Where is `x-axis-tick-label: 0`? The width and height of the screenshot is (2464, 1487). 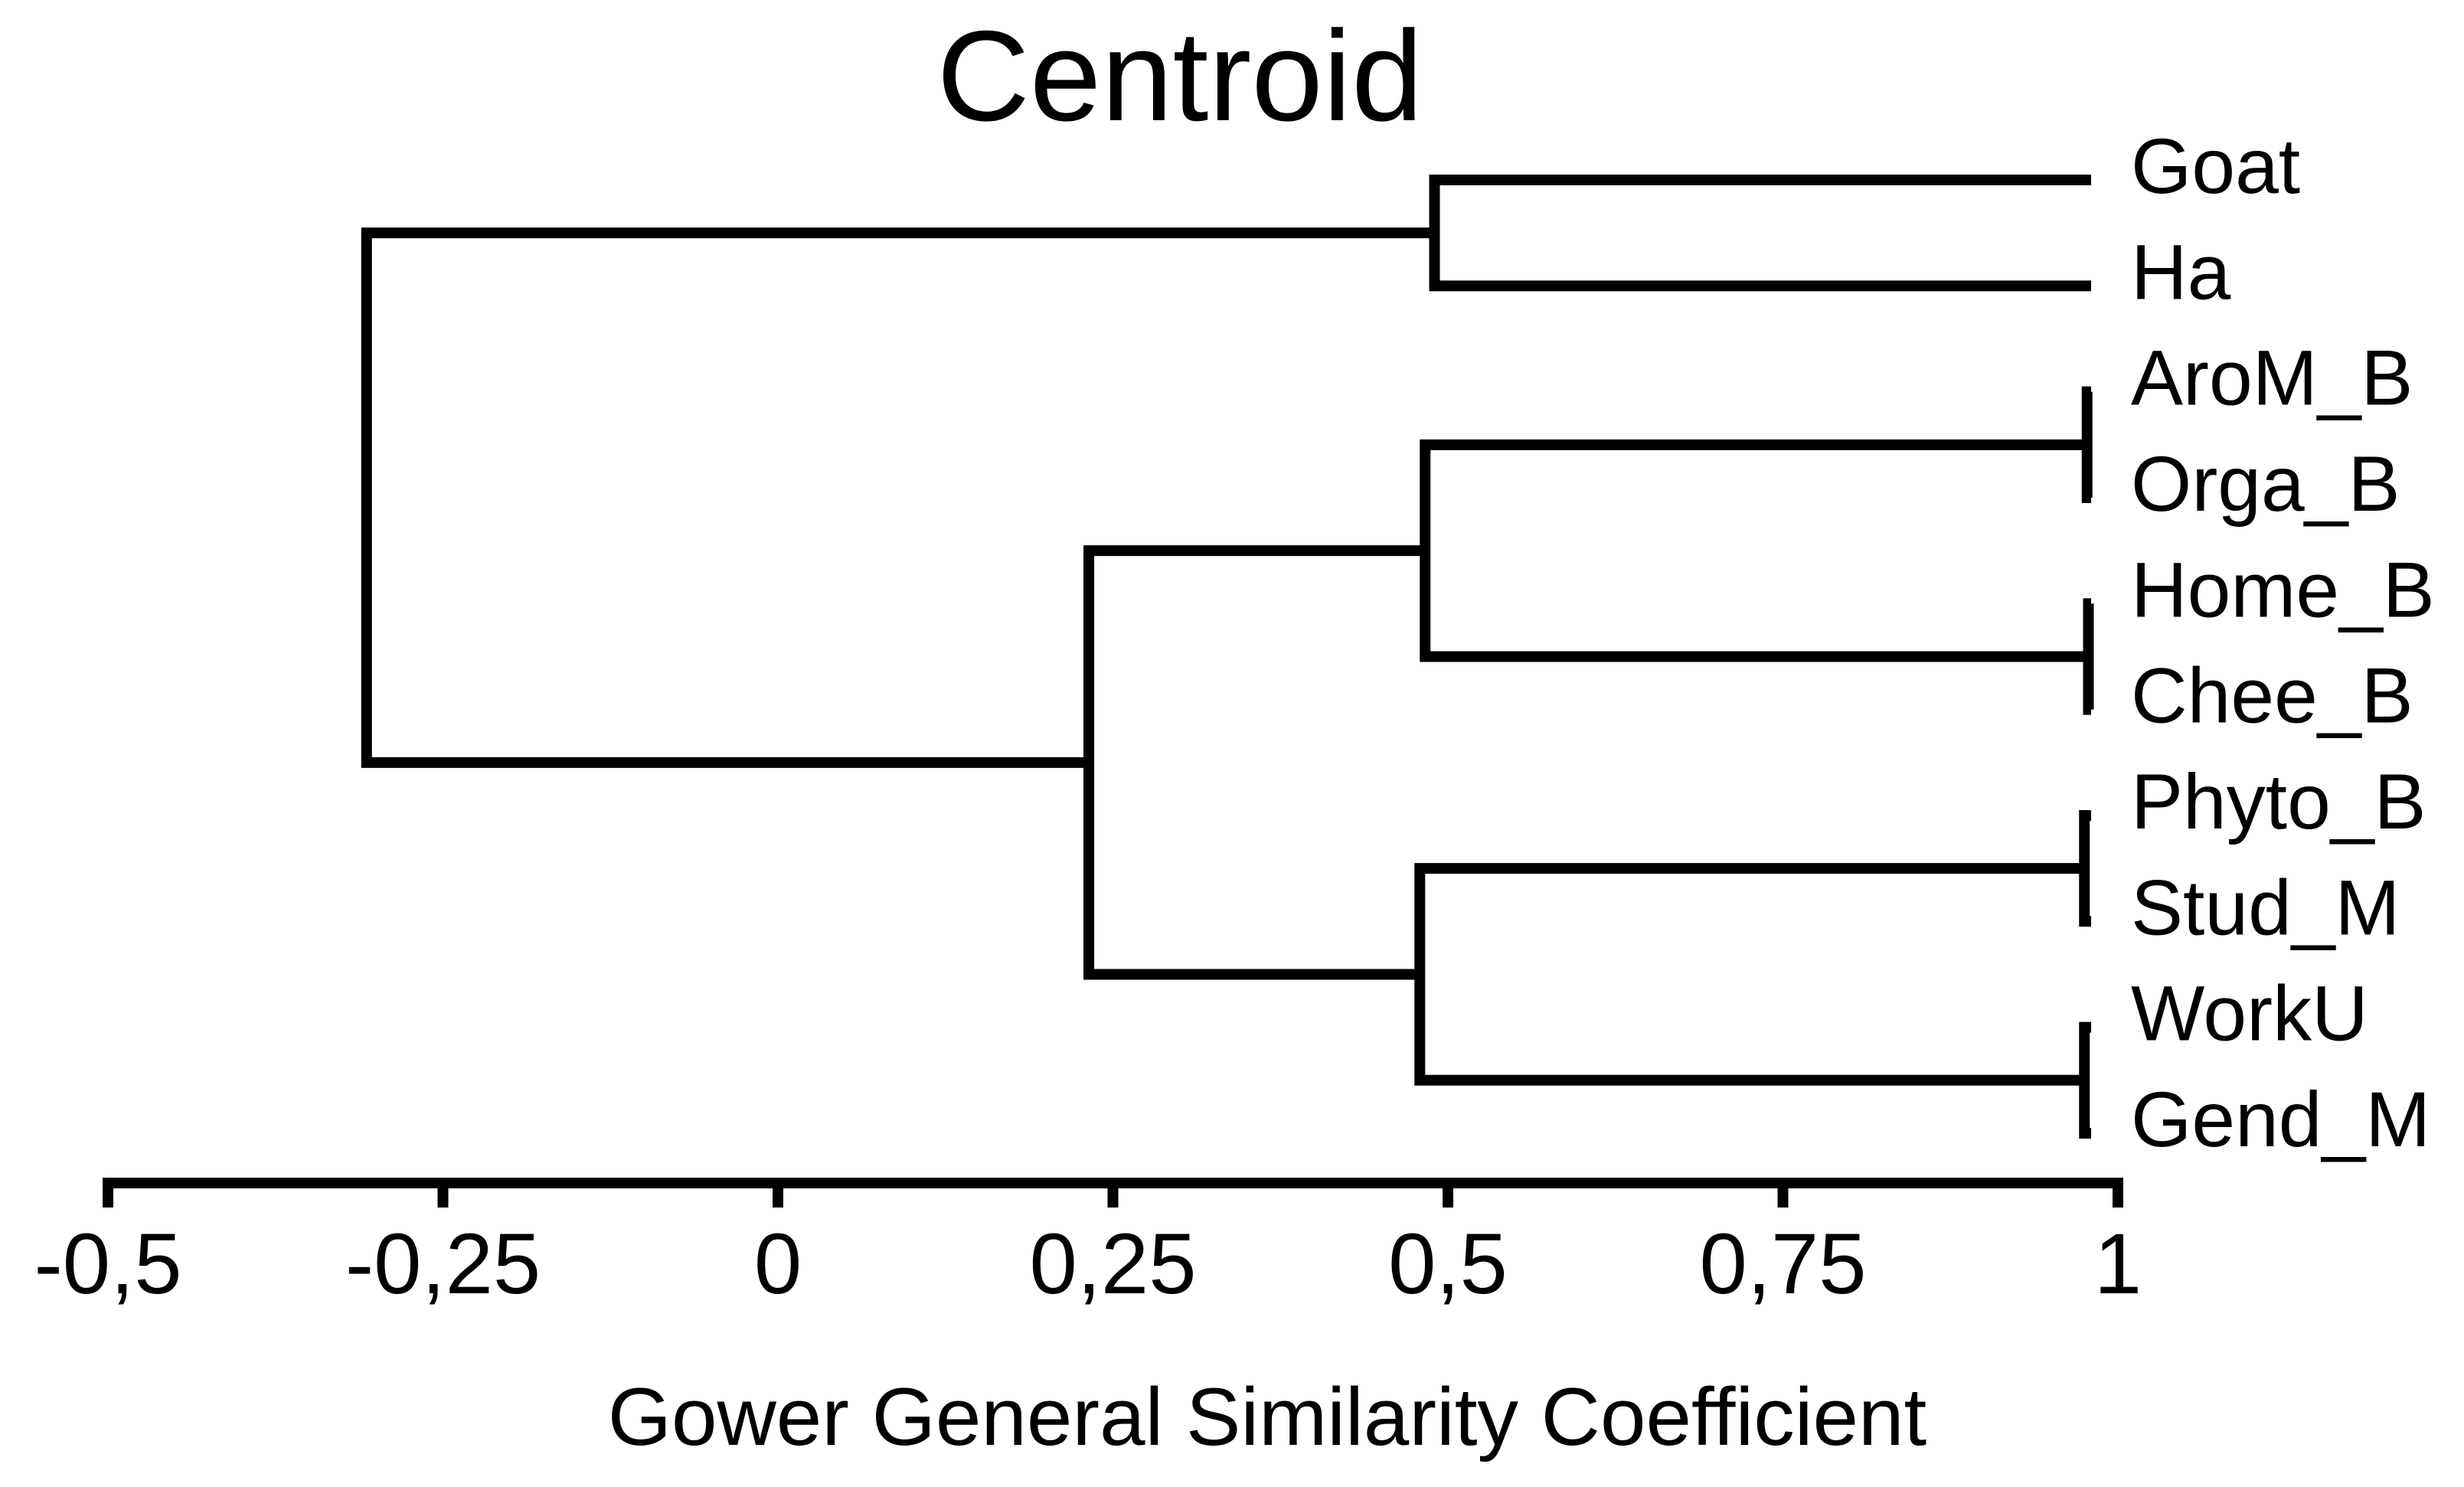 x-axis-tick-label: 0 is located at coordinates (778, 1264).